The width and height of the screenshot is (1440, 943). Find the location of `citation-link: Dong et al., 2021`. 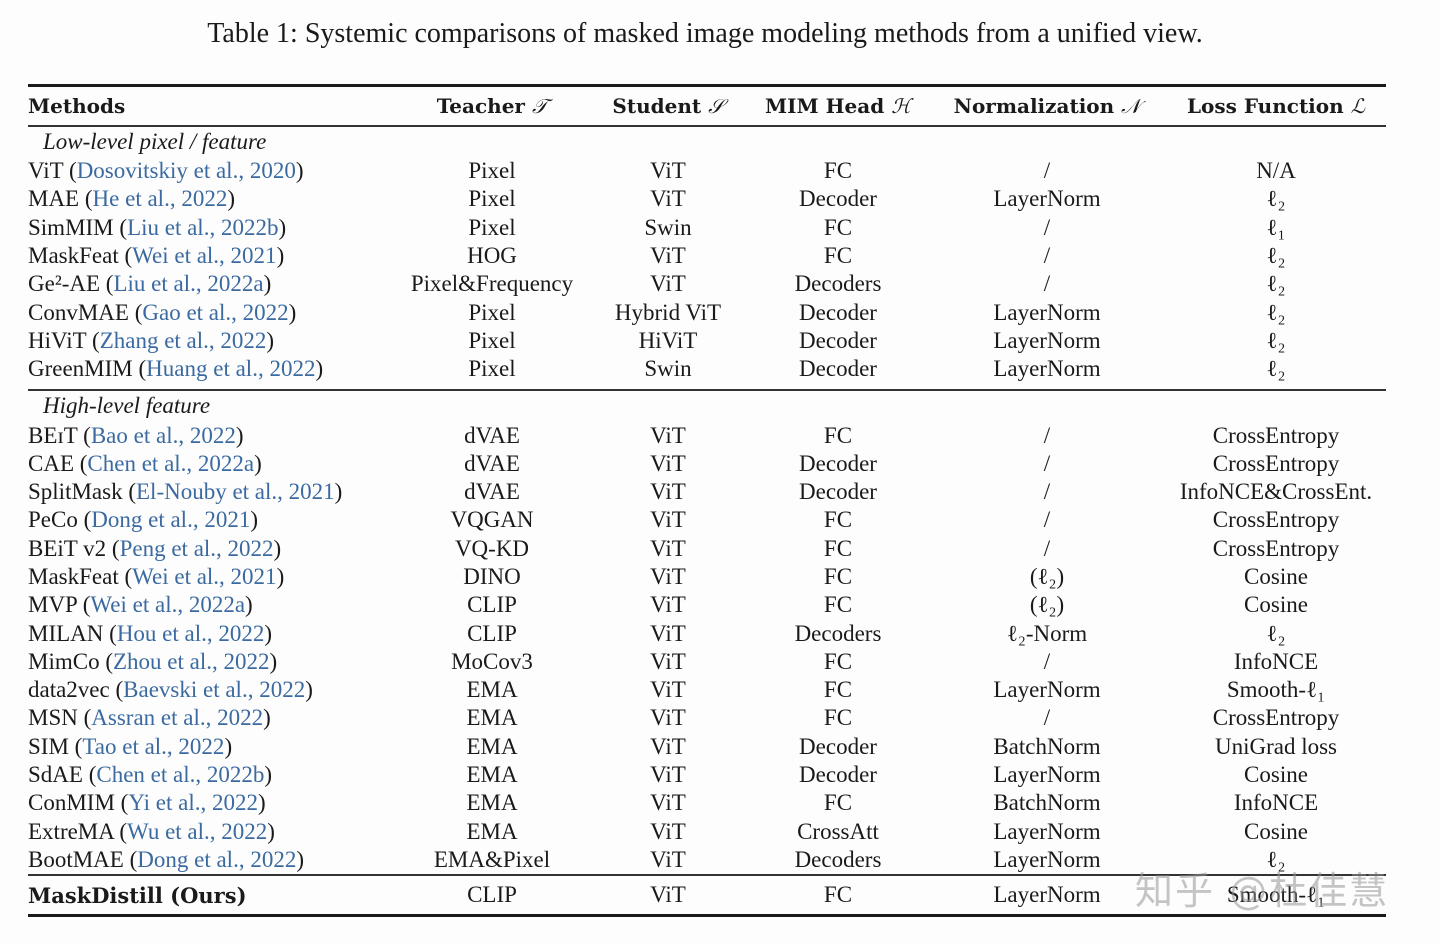

citation-link: Dong et al., 2021 is located at coordinates (171, 520).